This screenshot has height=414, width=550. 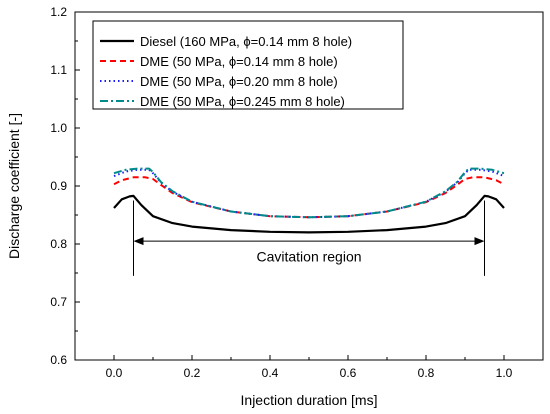 What do you see at coordinates (114, 373) in the screenshot?
I see `x-tick-label: 0.0` at bounding box center [114, 373].